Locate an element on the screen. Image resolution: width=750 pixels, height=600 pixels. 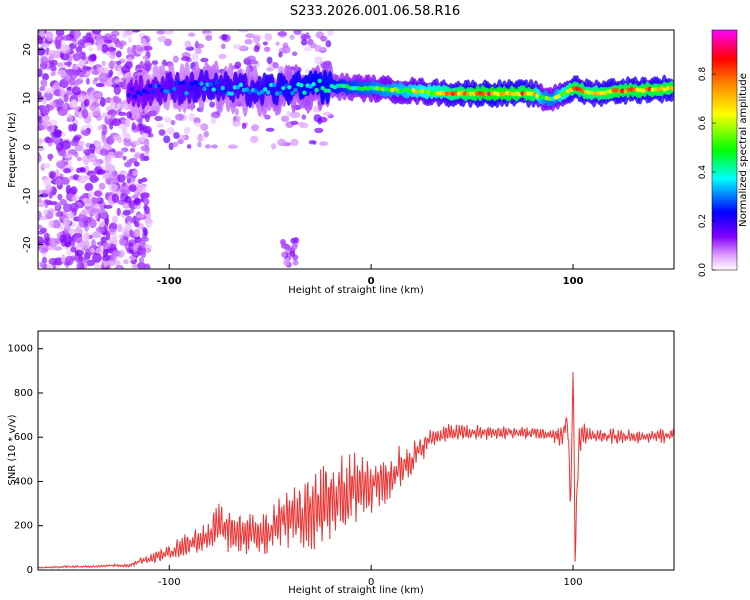
snr-ytick-label: 1000 is located at coordinates (20, 349).